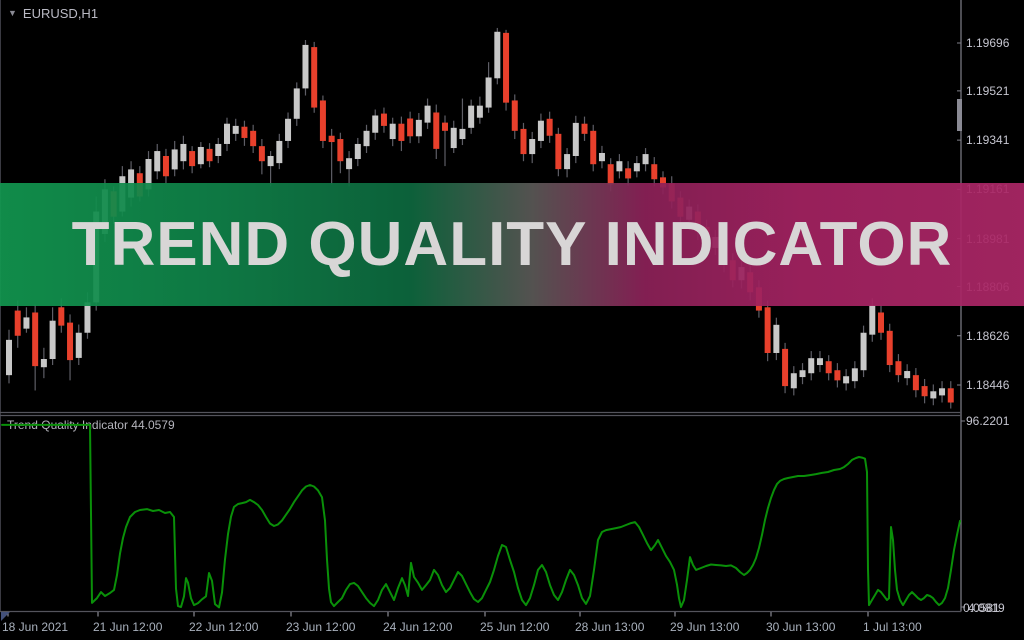  Describe the element at coordinates (128, 627) in the screenshot. I see `time-axis-label: 21 Jun 12:00` at that location.